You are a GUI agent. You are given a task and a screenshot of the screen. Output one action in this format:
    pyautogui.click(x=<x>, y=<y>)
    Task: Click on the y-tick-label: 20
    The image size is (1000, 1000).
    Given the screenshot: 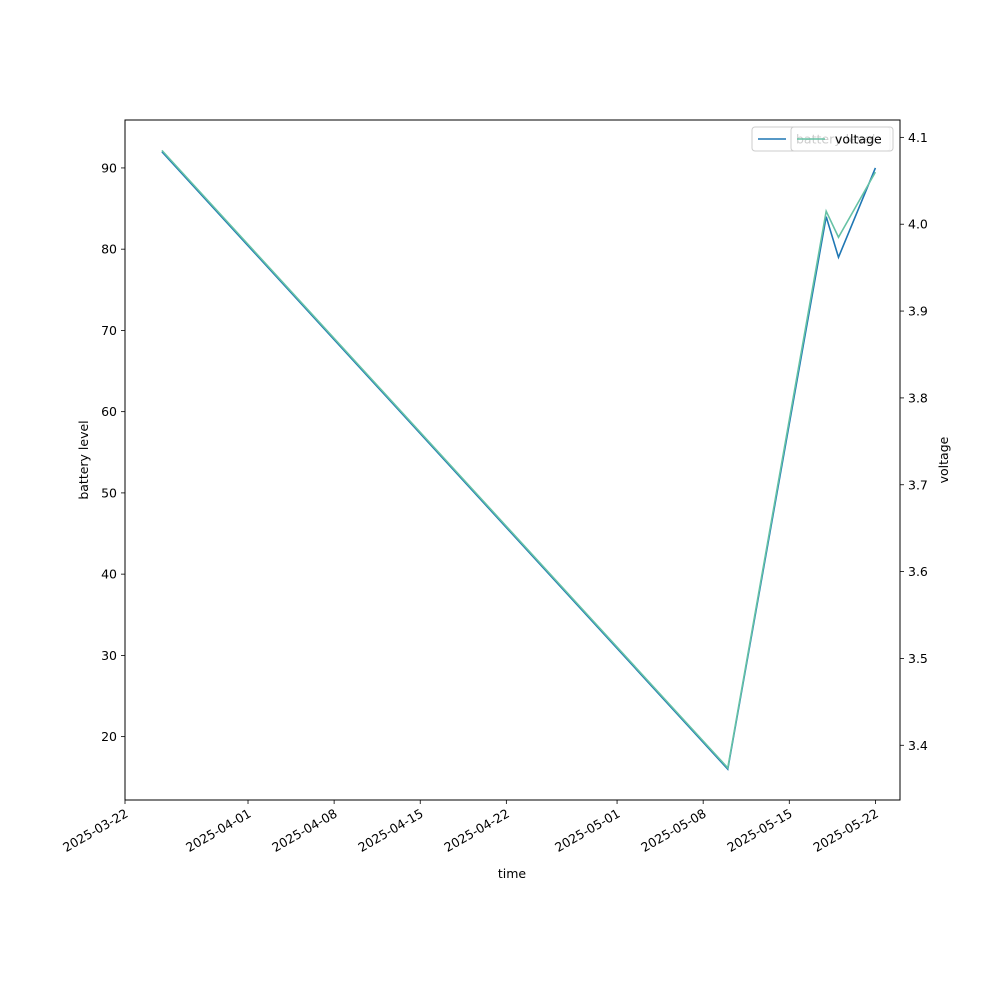 What is the action you would take?
    pyautogui.click(x=109, y=736)
    